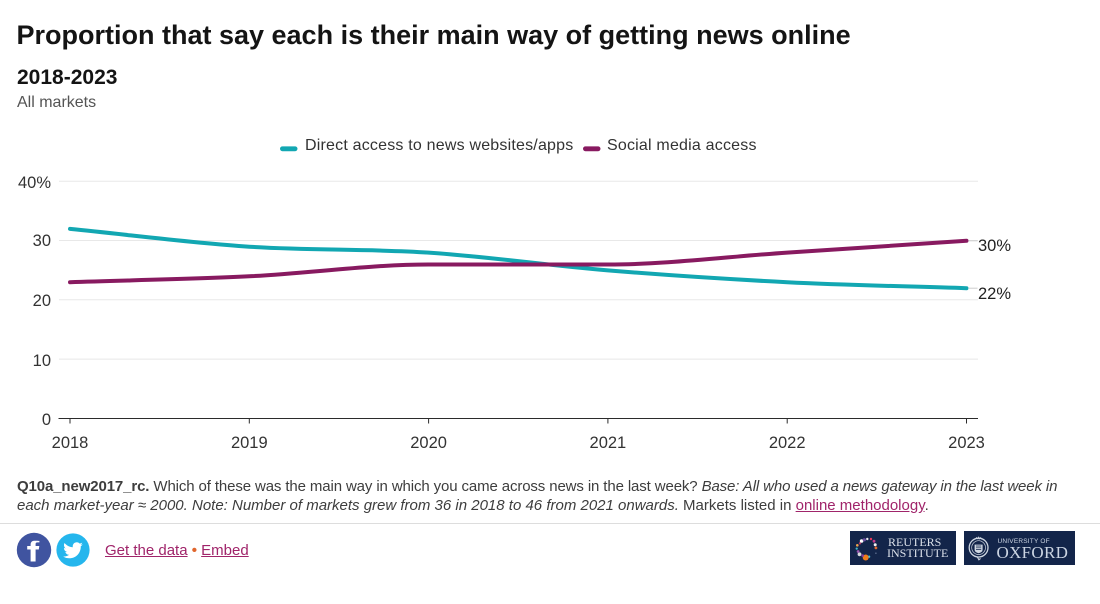 The image size is (1100, 604). Describe the element at coordinates (914, 542) in the screenshot. I see `svg-text: REUTERS` at that location.